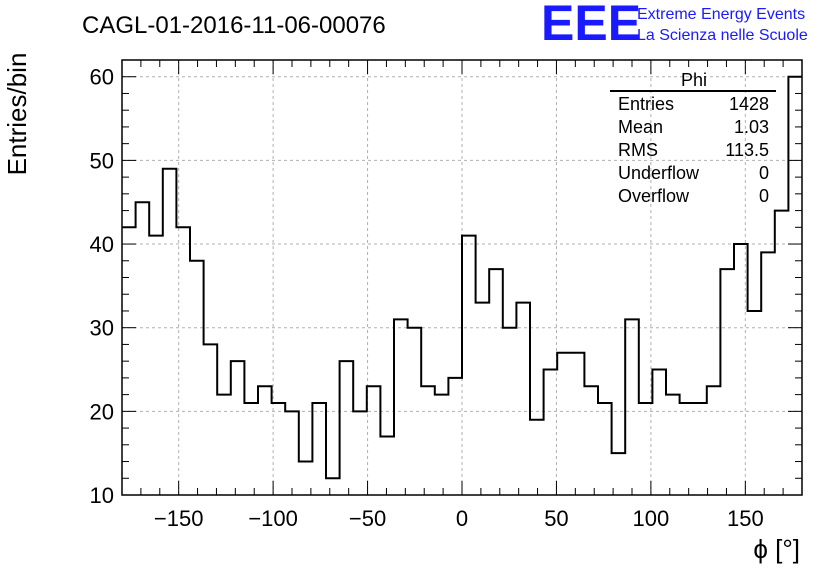  I want to click on stats-label-rms: RMS, so click(638, 150).